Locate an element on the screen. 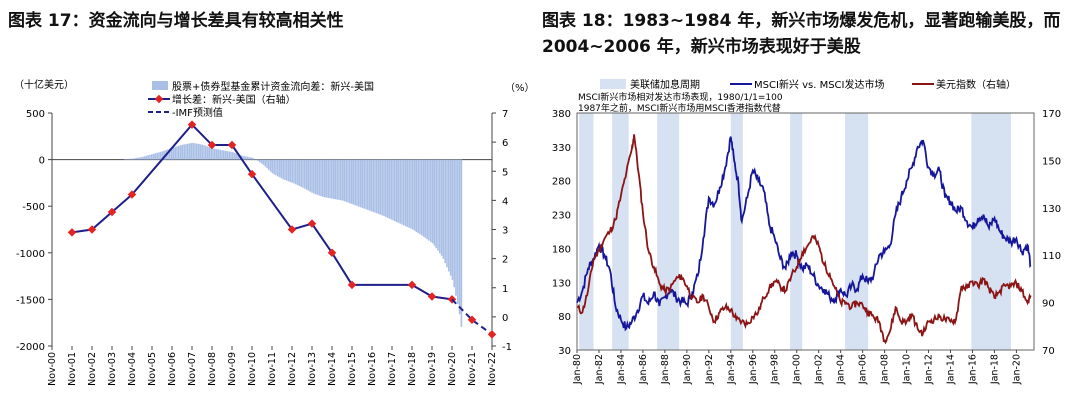  y-tick-label-right: 0 is located at coordinates (505, 318).